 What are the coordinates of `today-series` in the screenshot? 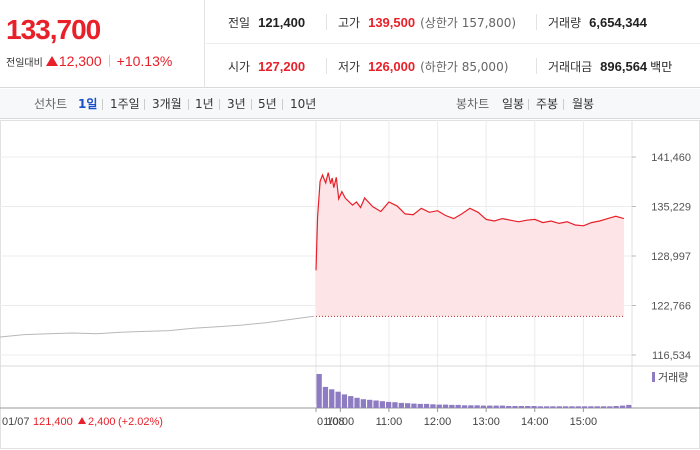 It's located at (470, 244).